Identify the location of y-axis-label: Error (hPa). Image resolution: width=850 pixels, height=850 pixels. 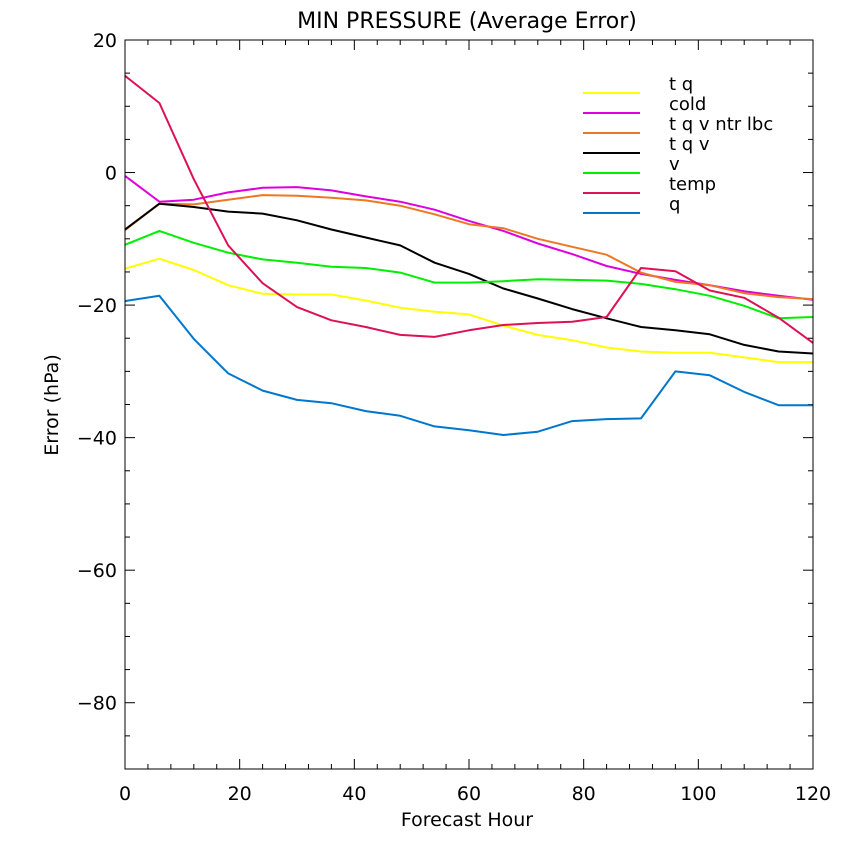
(52, 404).